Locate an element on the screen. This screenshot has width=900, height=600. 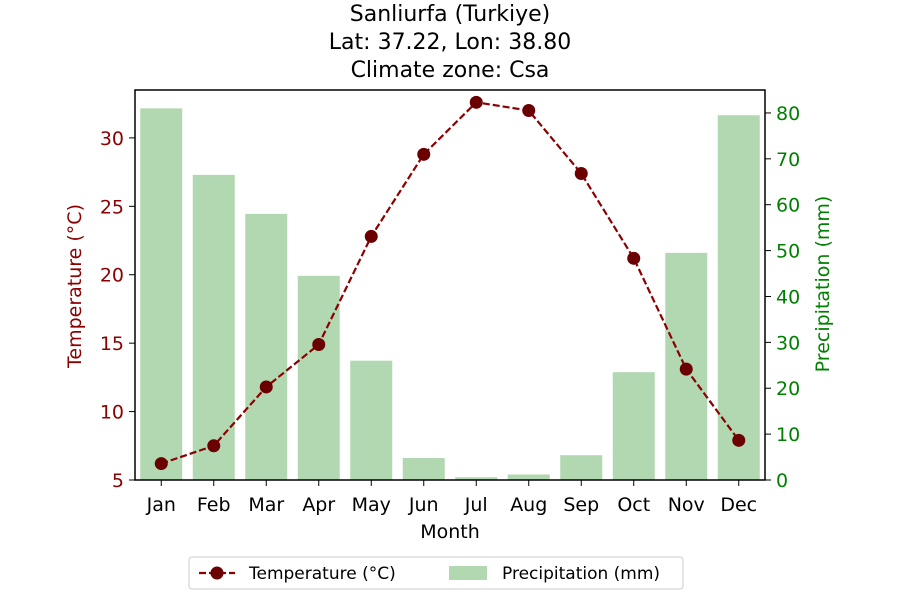
temperature-point-aug is located at coordinates (529, 111).